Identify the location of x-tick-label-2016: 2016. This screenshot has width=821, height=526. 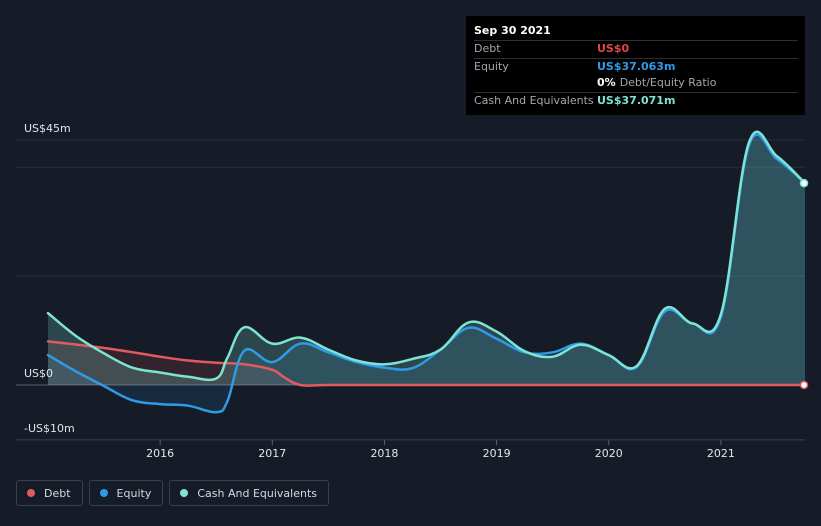
(160, 453).